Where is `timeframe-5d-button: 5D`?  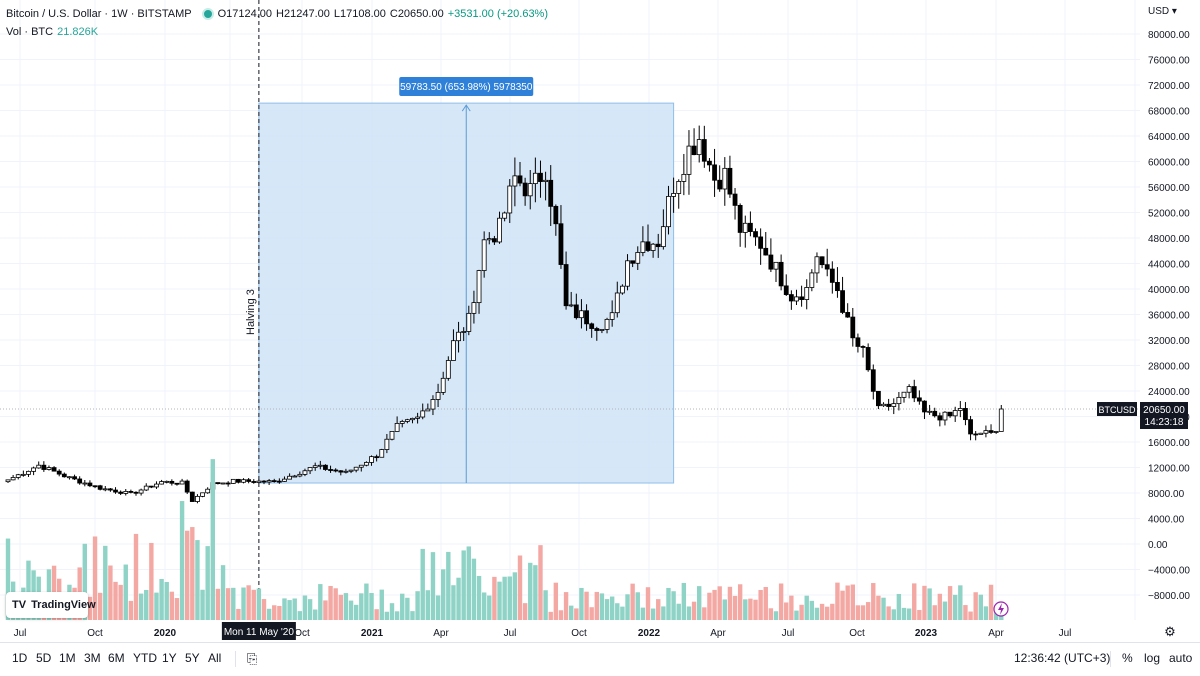
timeframe-5d-button: 5D is located at coordinates (44, 658).